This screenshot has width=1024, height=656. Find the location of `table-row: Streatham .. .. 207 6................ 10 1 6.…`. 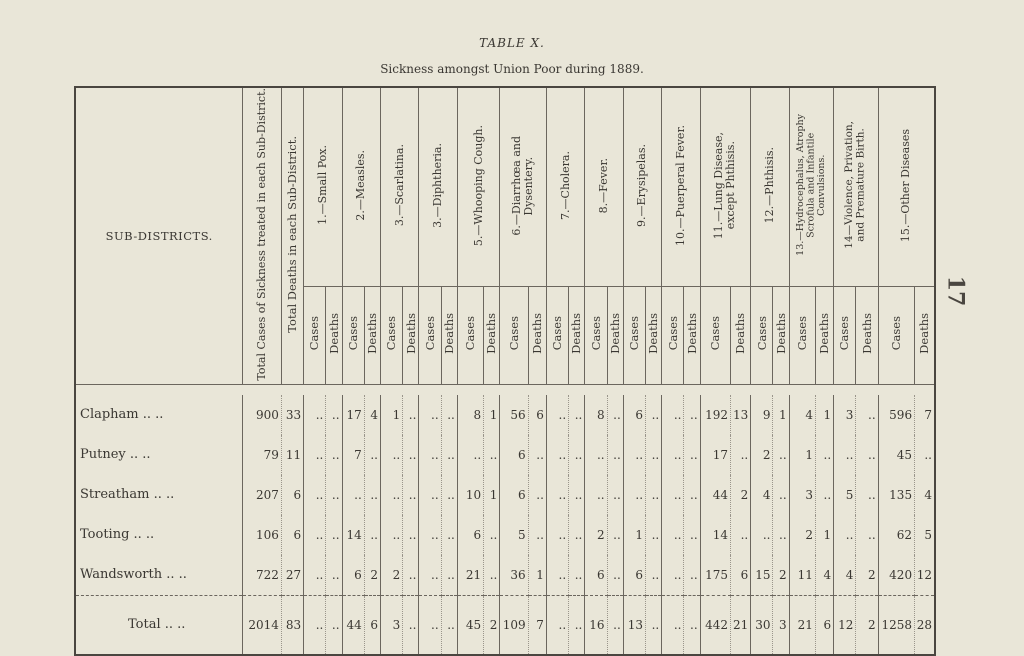

table-row: Streatham .. .. 207 6................ 10 1 6.… is located at coordinates (505, 494).